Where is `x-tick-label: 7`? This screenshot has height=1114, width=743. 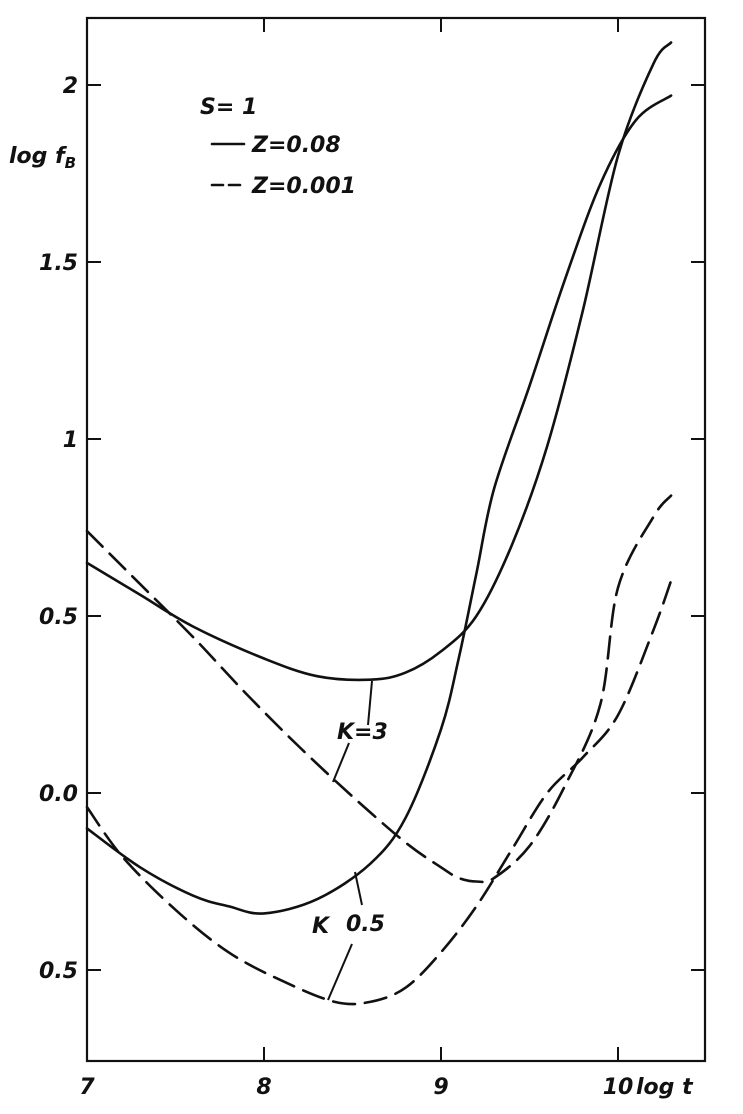 x-tick-label: 7 is located at coordinates (87, 1087).